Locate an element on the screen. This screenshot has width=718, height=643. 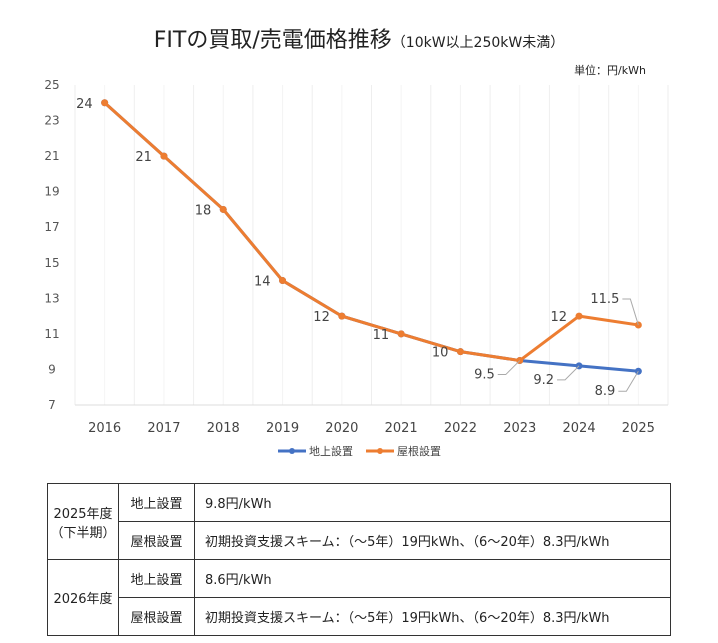
x-tick-label: 2020 is located at coordinates (341, 428).